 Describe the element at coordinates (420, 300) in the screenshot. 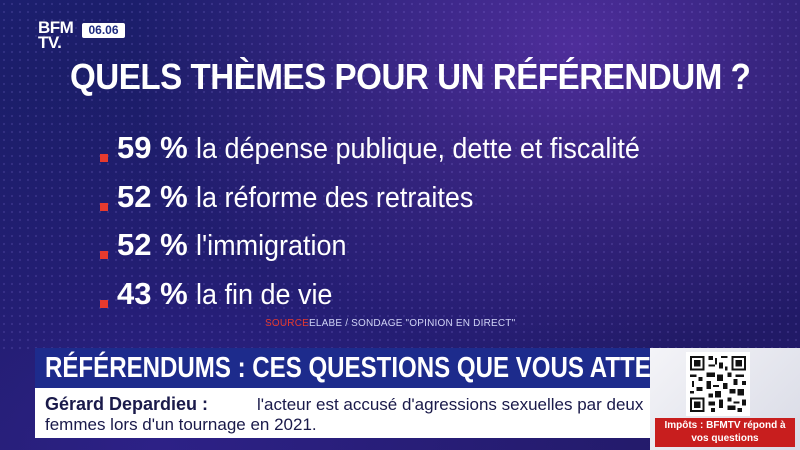

I see `result-row: 43 % la fin de vie` at that location.